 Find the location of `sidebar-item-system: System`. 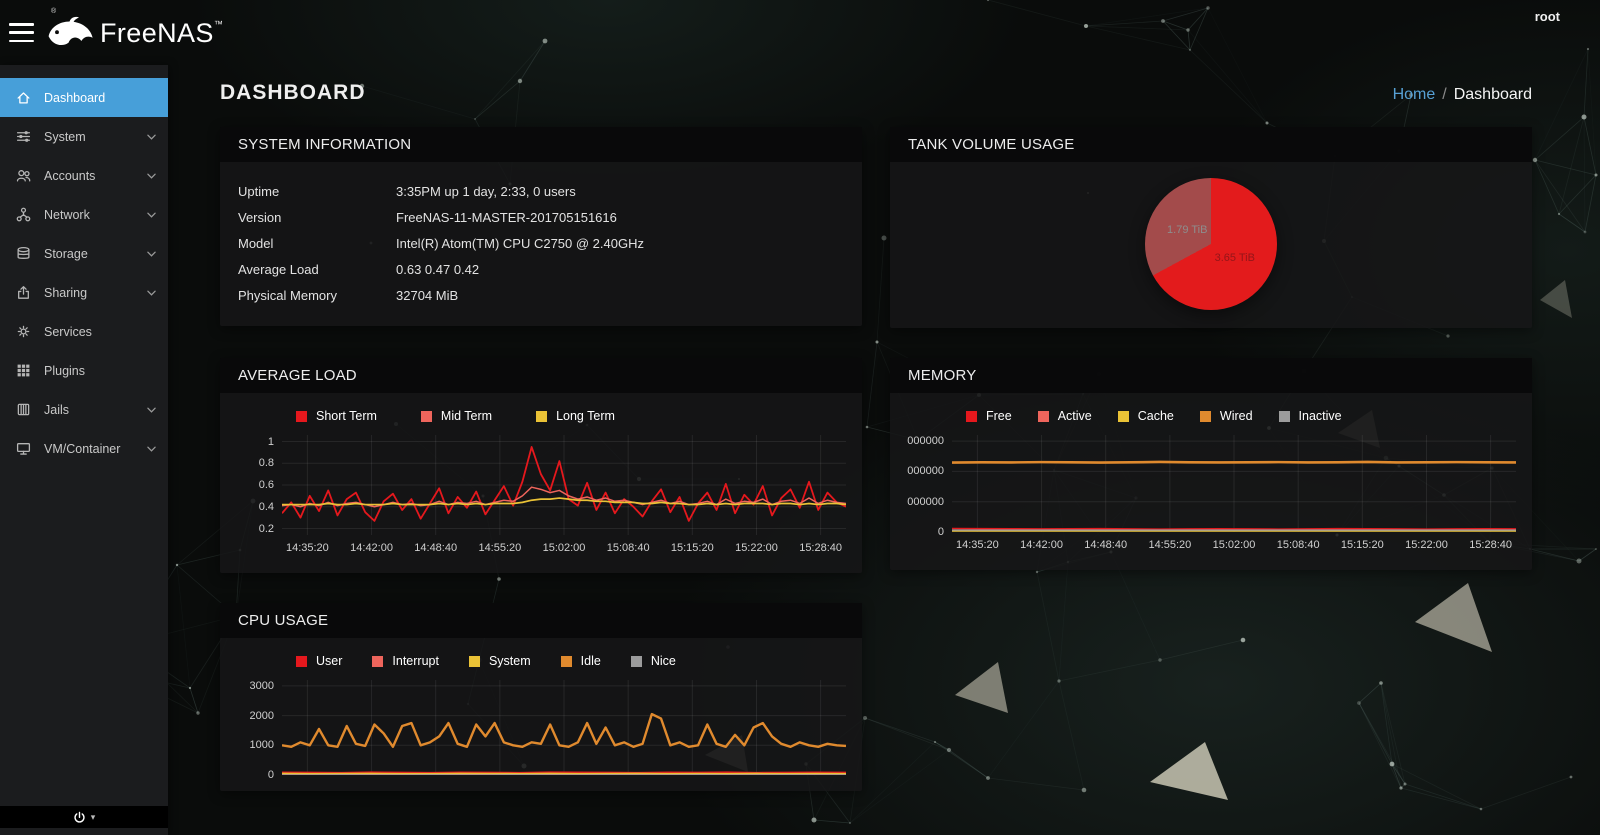

sidebar-item-system: System is located at coordinates (84, 136).